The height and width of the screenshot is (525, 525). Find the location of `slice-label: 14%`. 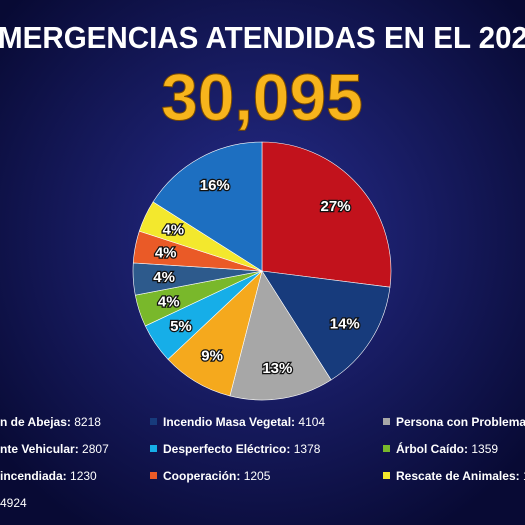

slice-label: 14% is located at coordinates (345, 324).